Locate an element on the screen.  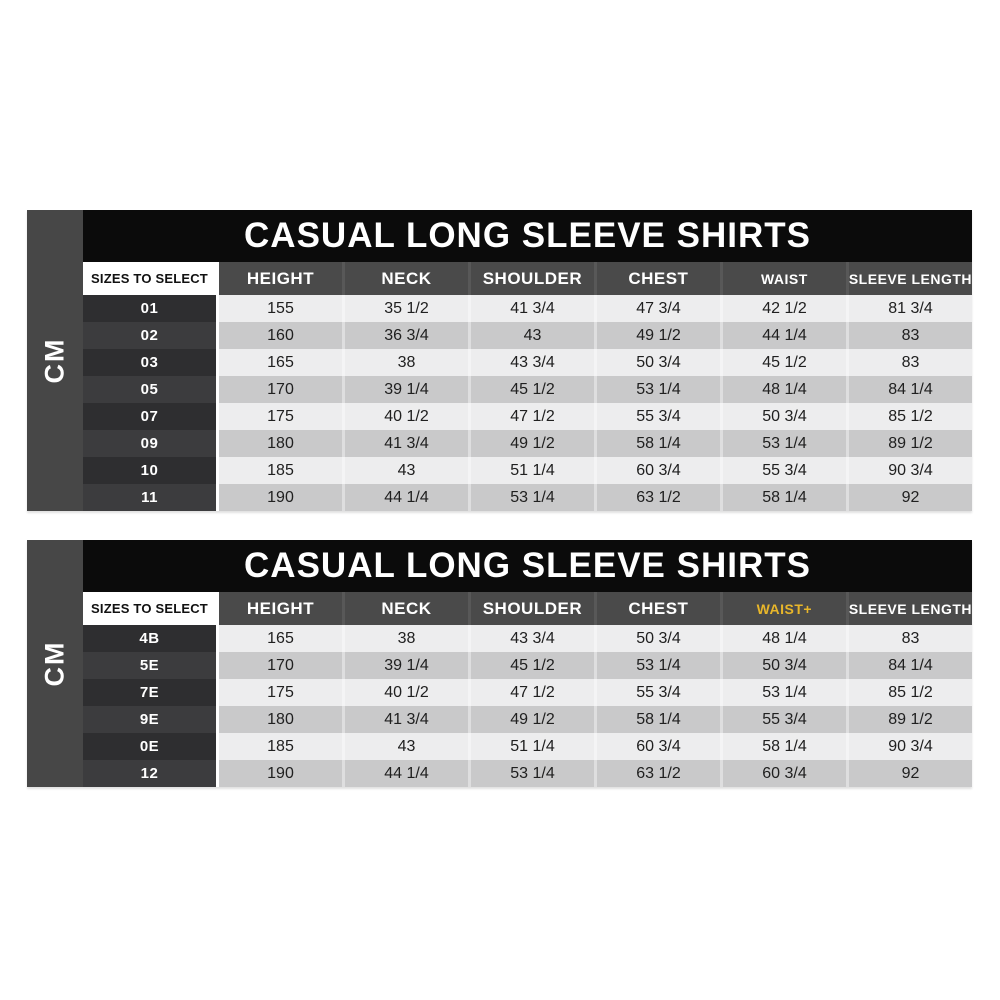
value-cell: 42 1/2 is located at coordinates (783, 308).